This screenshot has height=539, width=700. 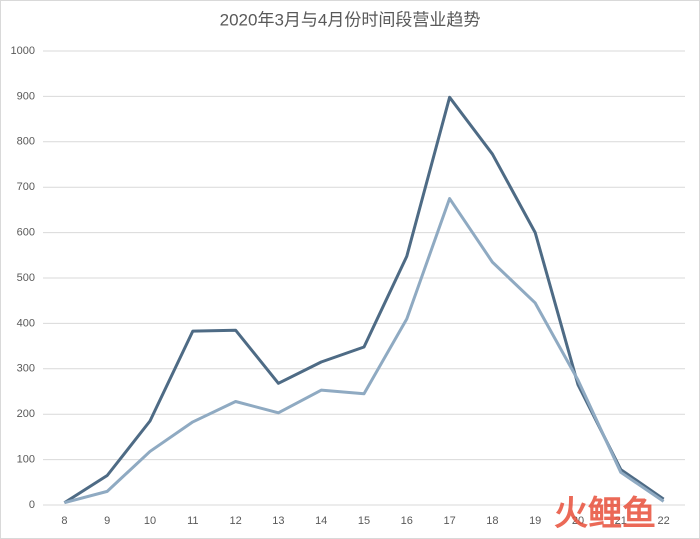 I want to click on y-tick-label: 1000, so click(x=23, y=51).